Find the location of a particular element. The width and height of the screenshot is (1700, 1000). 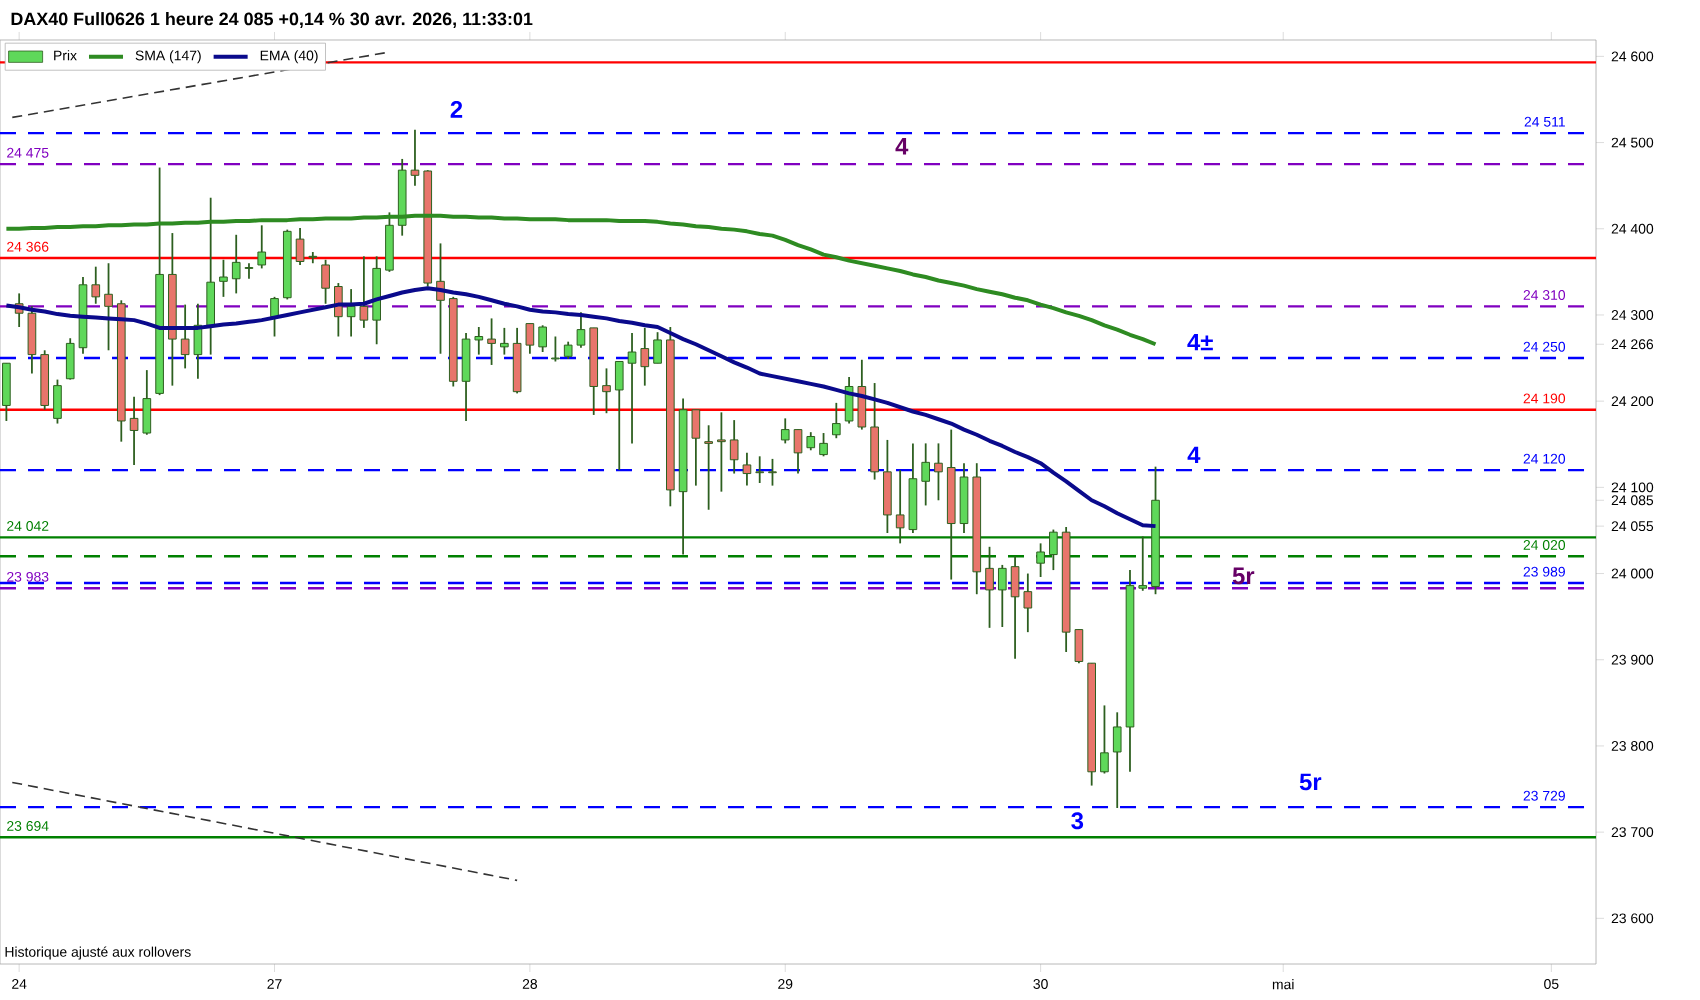

chart-title: DAX40 Full0626 1 heure 24 085 +0,14 % 30 avr. 2026, 11:33:01 is located at coordinates (272, 20).